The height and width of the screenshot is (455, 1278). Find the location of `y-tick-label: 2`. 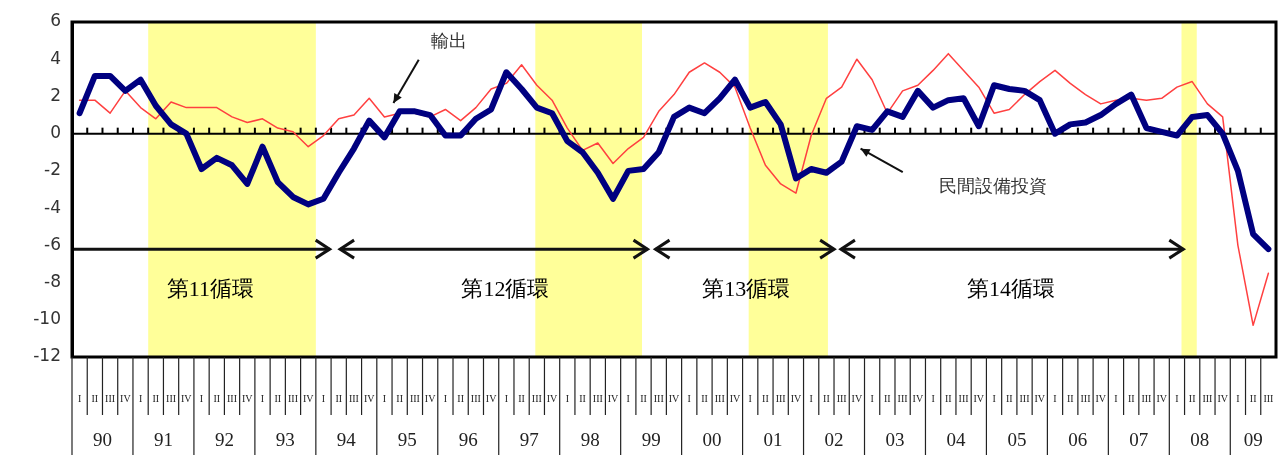

y-tick-label: 2 is located at coordinates (55, 94).